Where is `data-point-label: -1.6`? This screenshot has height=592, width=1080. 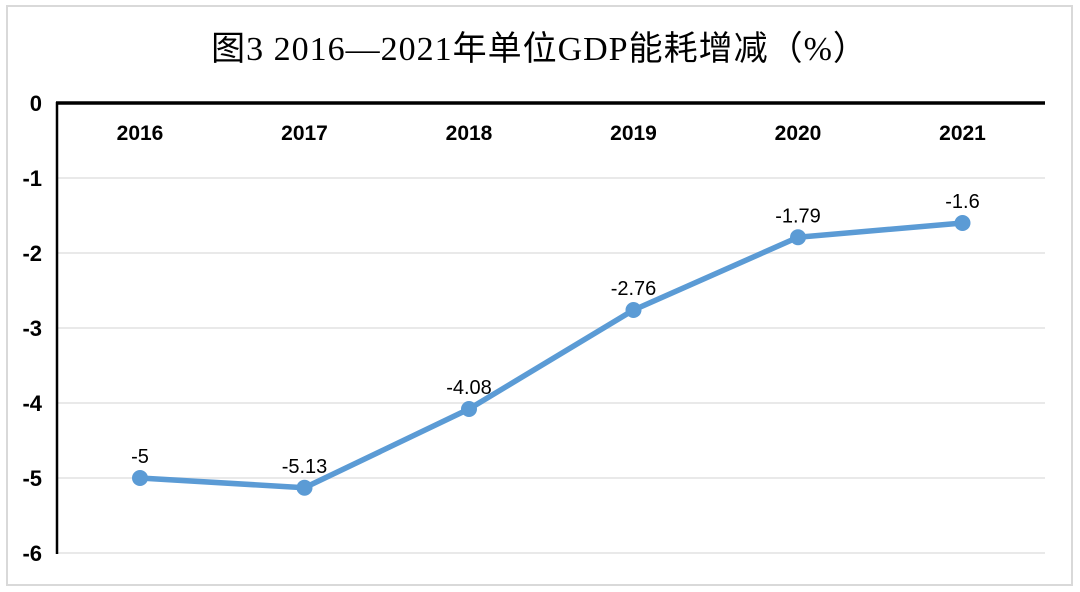
data-point-label: -1.6 is located at coordinates (962, 202).